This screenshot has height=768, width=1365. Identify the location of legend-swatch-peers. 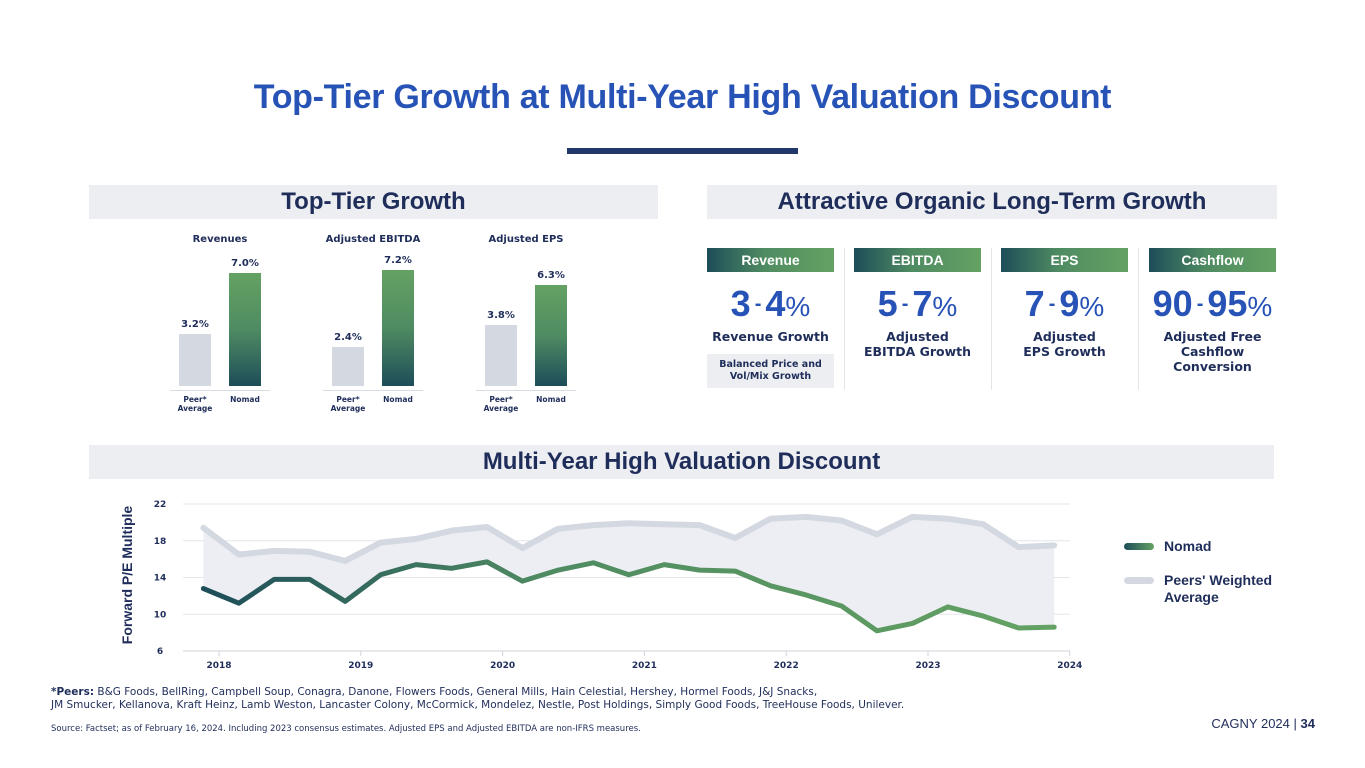
(1139, 580).